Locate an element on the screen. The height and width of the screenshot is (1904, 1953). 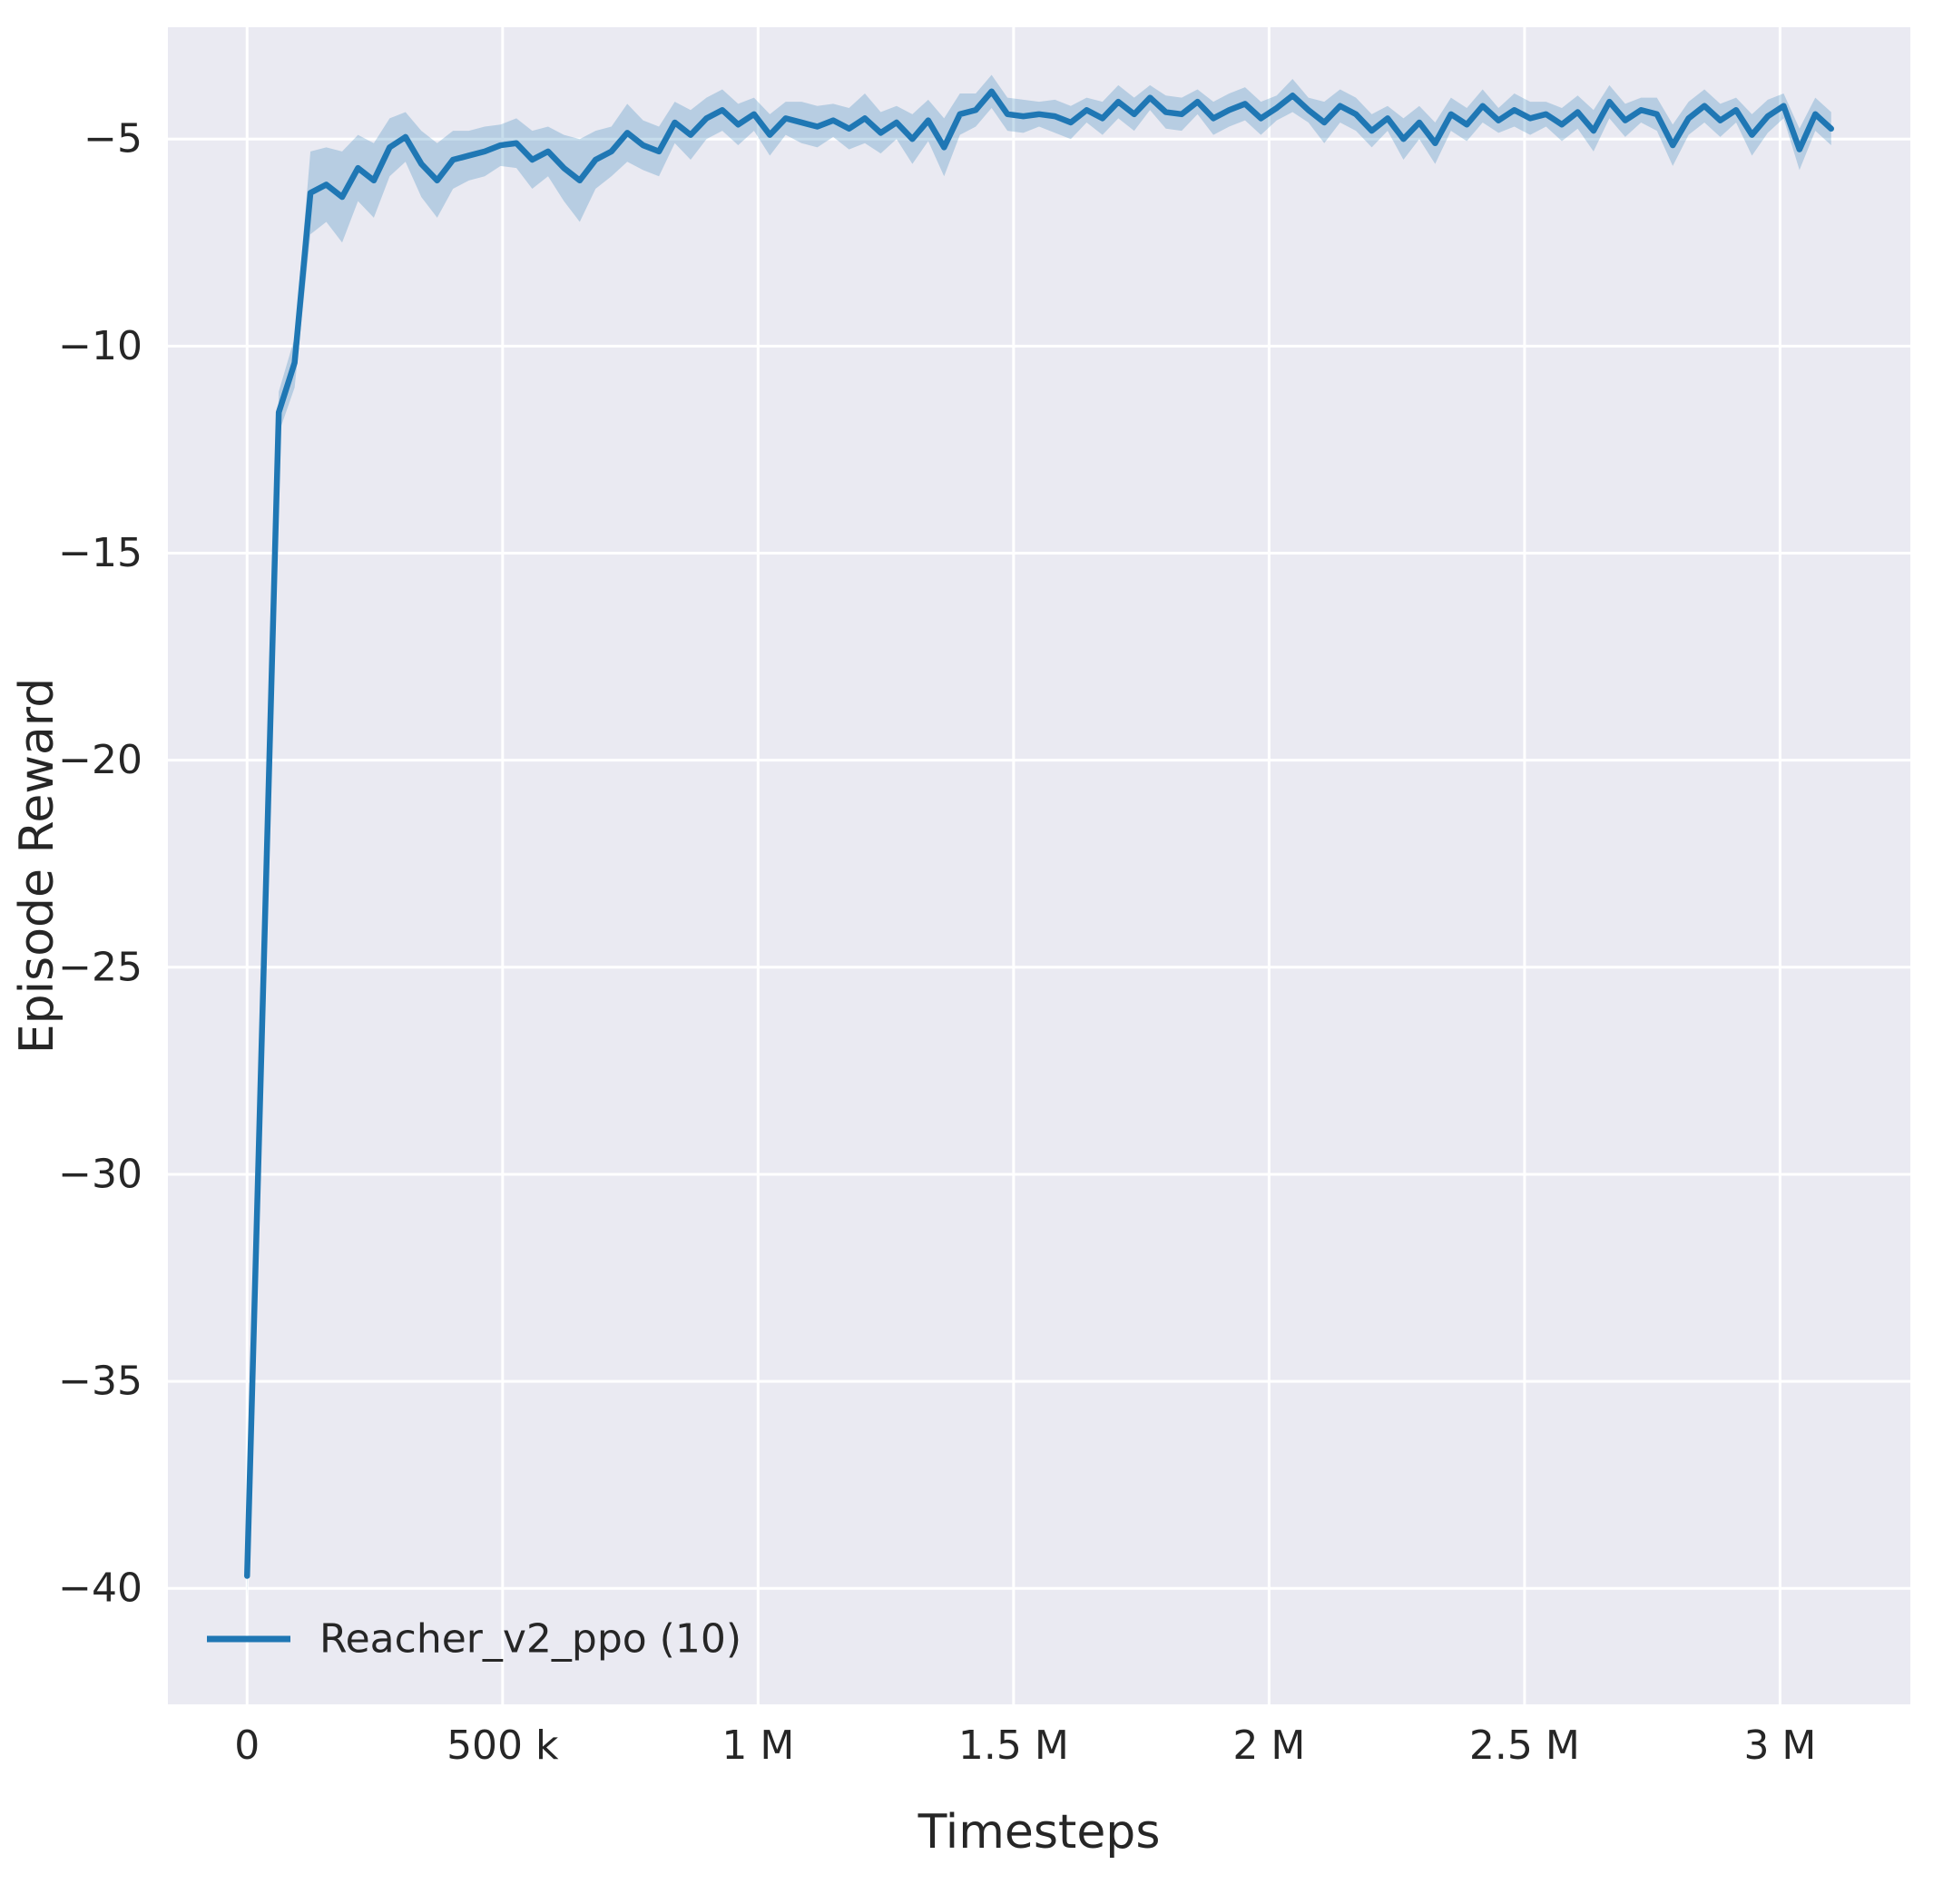
x-tick-label: 1 M is located at coordinates (758, 1746).